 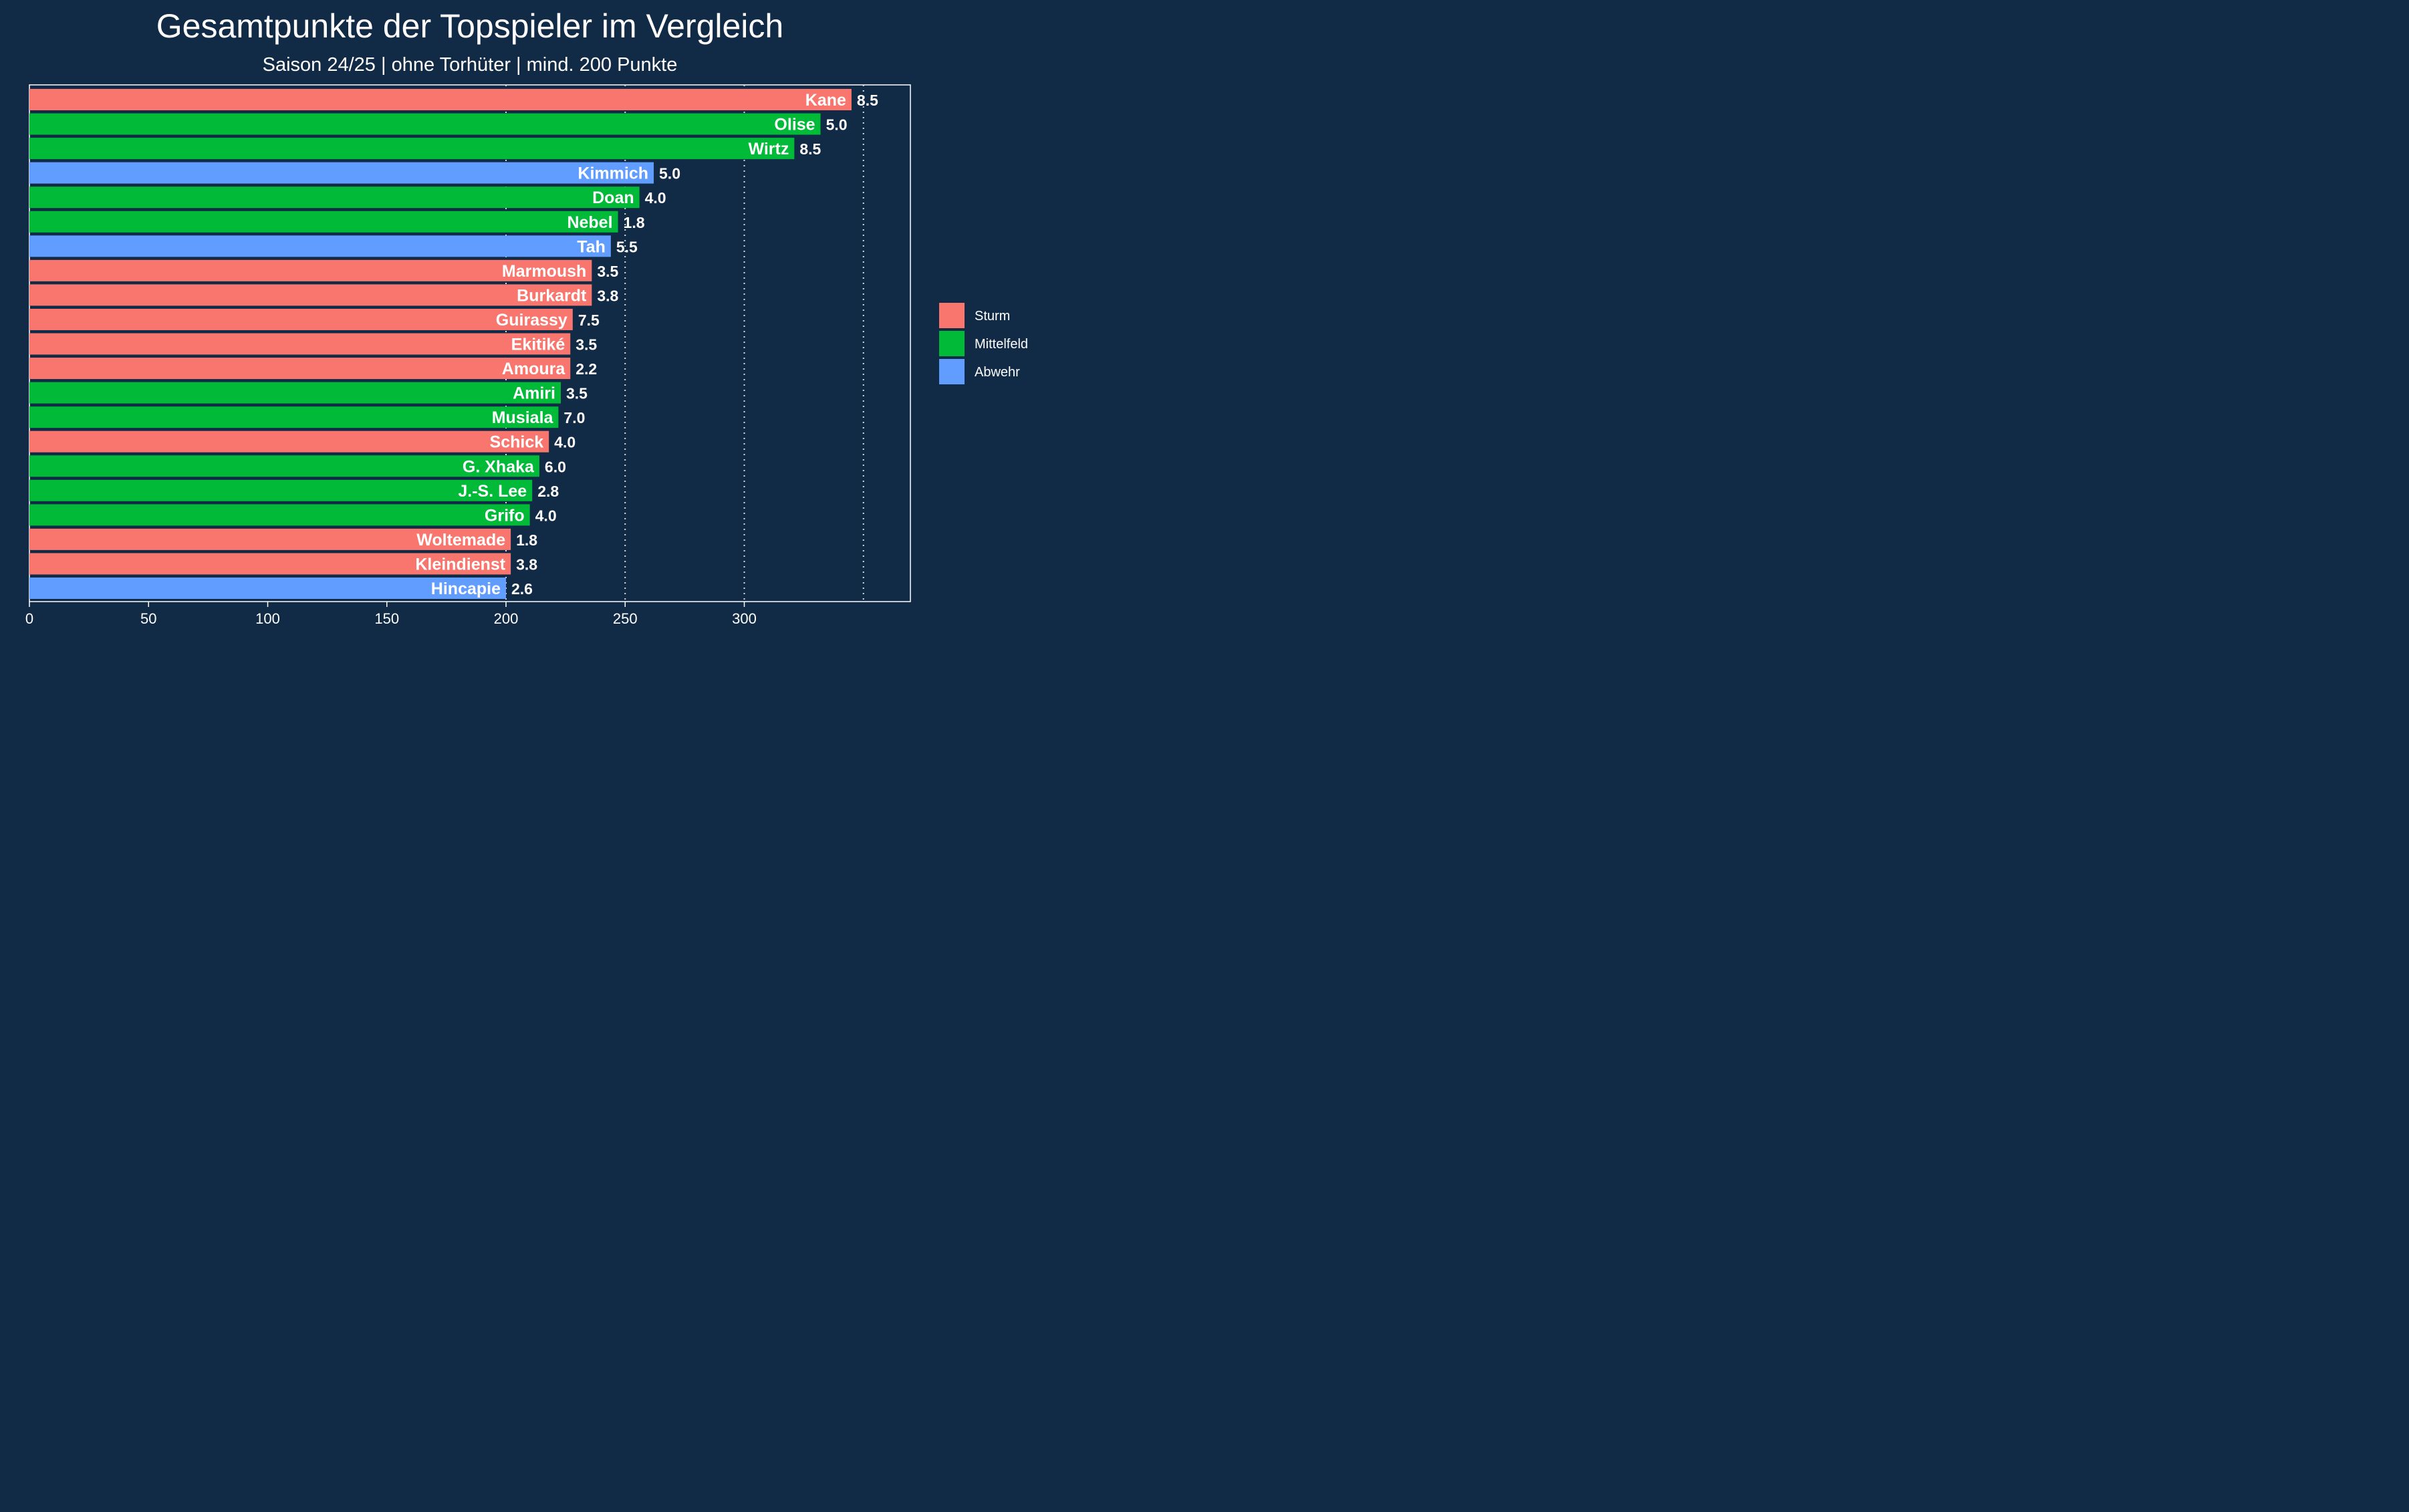 What do you see at coordinates (466, 589) in the screenshot?
I see `bar-name-label: Hincapie` at bounding box center [466, 589].